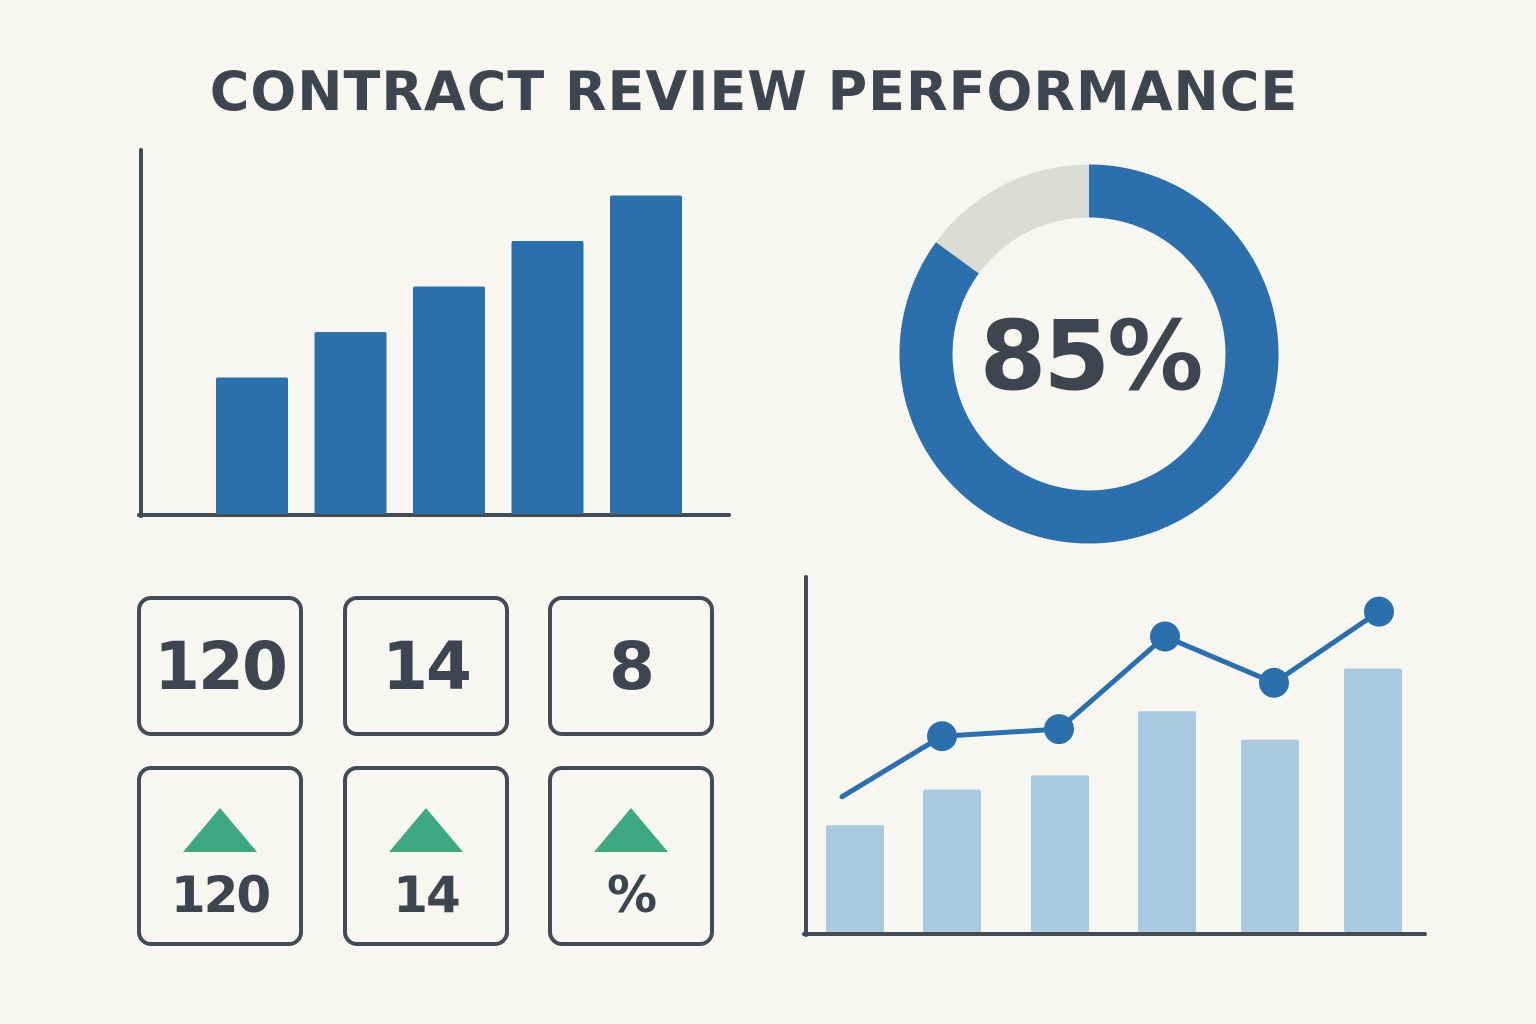 The height and width of the screenshot is (1024, 1536). Describe the element at coordinates (754, 91) in the screenshot. I see `page-title: CONTRACT REVIEW PERFORMANCE` at that location.